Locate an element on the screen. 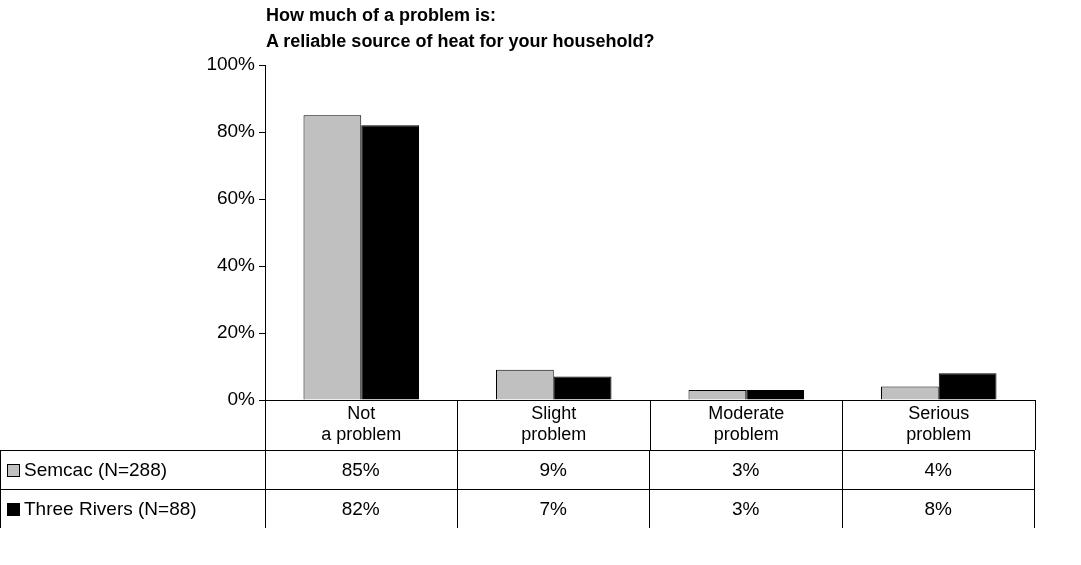  data-label: 4% is located at coordinates (938, 469).